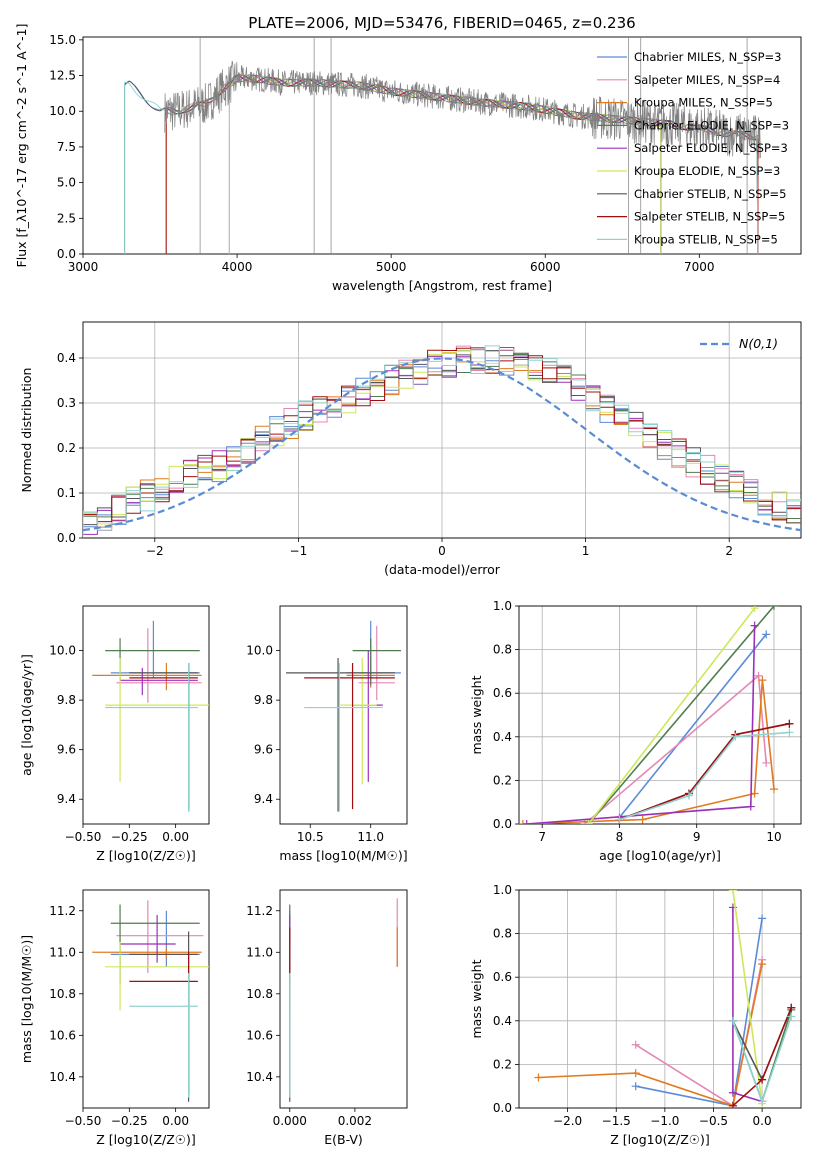 The height and width of the screenshot is (1170, 819). I want to click on y-tick-label: 2.5, so click(66, 218).